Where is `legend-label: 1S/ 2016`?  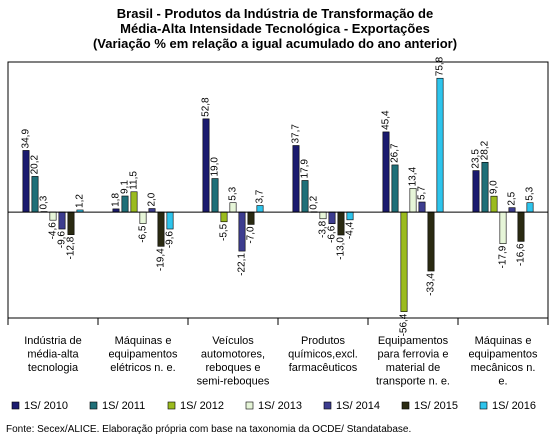
legend-label: 1S/ 2016 is located at coordinates (514, 406).